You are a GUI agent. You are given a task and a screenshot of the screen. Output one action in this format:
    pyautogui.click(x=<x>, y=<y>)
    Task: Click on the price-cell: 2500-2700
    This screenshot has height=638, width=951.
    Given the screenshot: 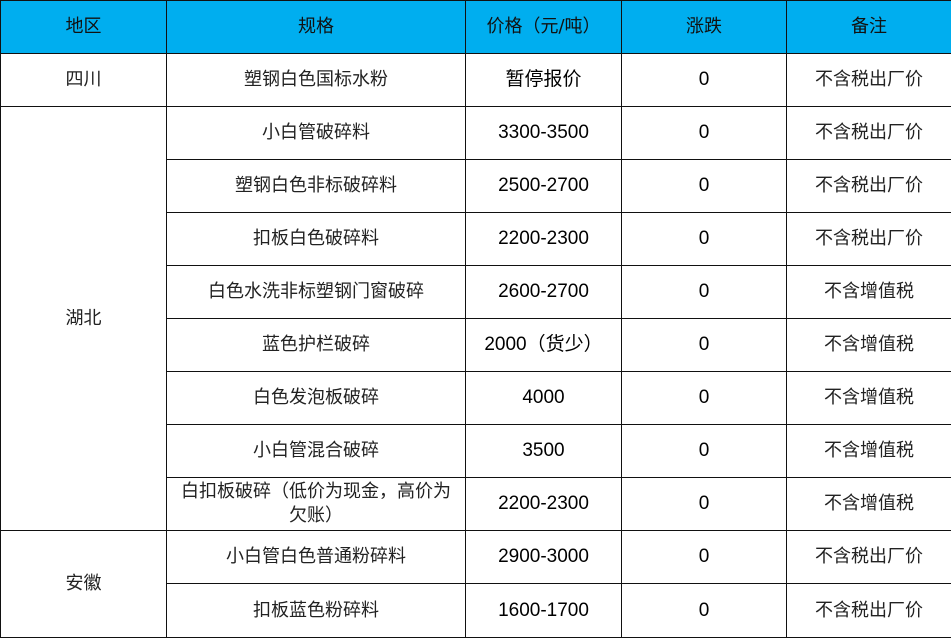 What is the action you would take?
    pyautogui.click(x=544, y=186)
    